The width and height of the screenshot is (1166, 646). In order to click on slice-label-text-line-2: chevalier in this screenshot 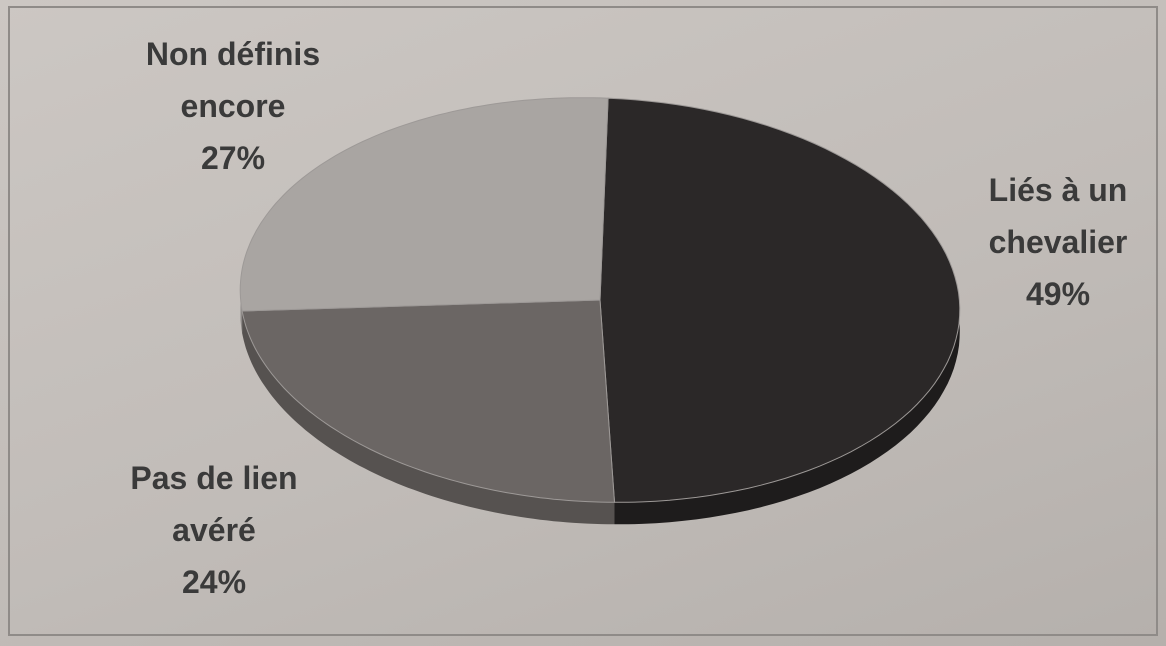, I will do `click(1058, 242)`.